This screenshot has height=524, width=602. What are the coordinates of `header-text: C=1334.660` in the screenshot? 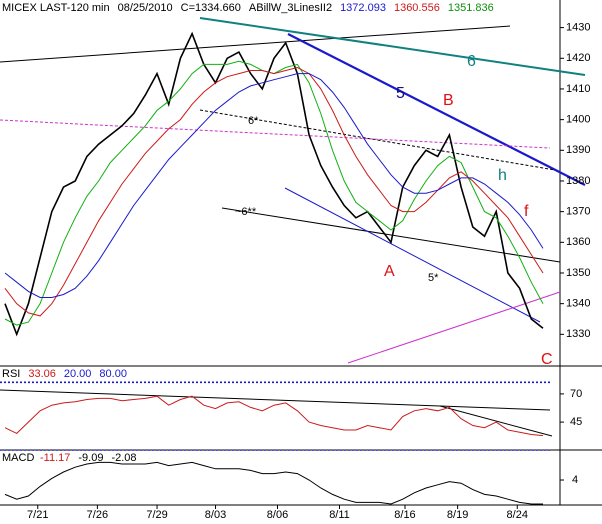 It's located at (211, 8).